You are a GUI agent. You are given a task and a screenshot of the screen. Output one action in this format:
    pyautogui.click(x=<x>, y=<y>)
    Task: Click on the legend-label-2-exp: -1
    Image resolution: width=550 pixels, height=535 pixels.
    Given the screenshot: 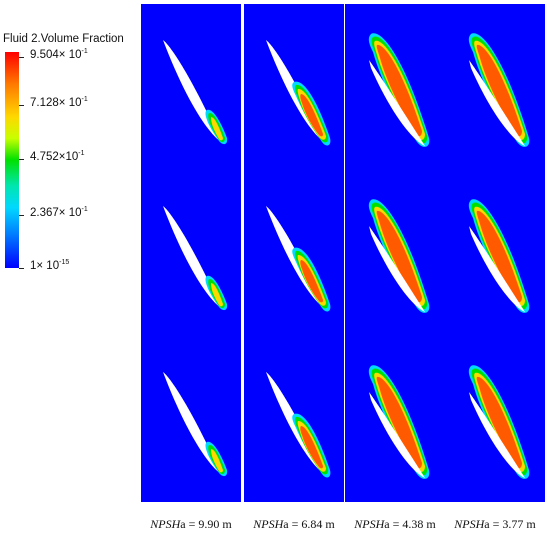 What is the action you would take?
    pyautogui.click(x=84, y=99)
    